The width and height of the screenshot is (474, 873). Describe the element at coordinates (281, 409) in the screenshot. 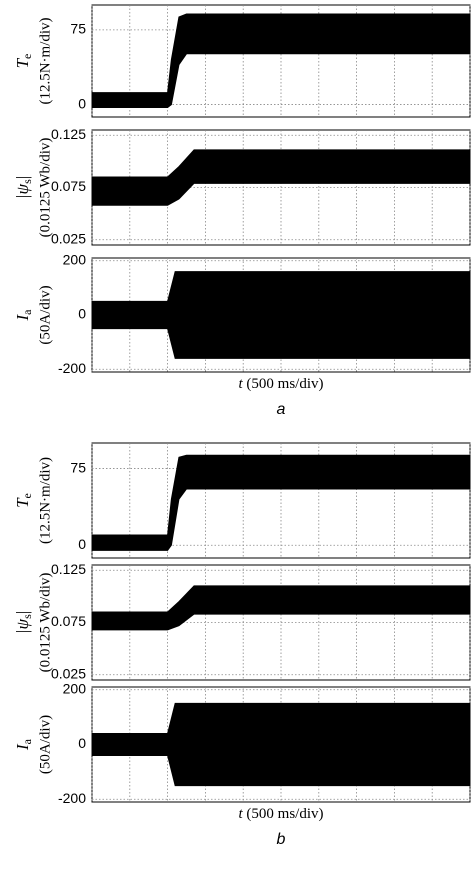

I see `figure-caption: a` at that location.